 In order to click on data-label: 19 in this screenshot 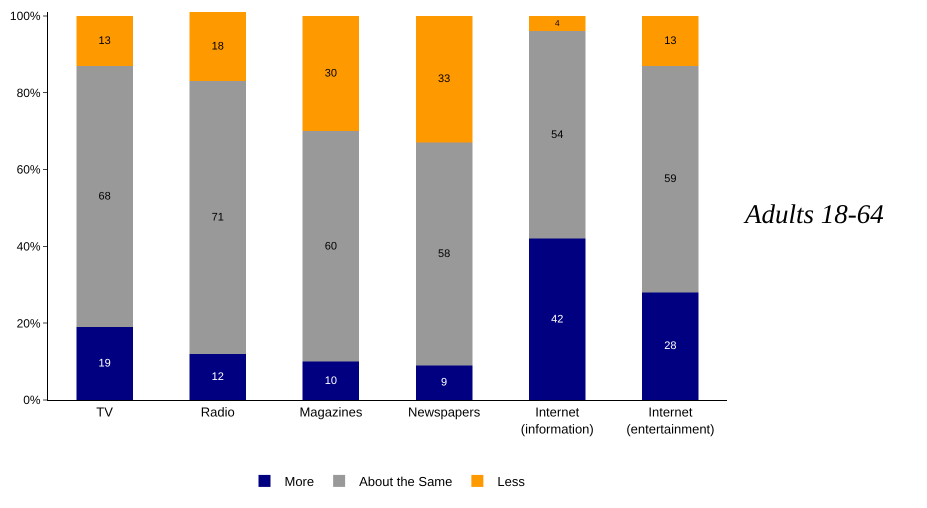, I will do `click(104, 364)`.